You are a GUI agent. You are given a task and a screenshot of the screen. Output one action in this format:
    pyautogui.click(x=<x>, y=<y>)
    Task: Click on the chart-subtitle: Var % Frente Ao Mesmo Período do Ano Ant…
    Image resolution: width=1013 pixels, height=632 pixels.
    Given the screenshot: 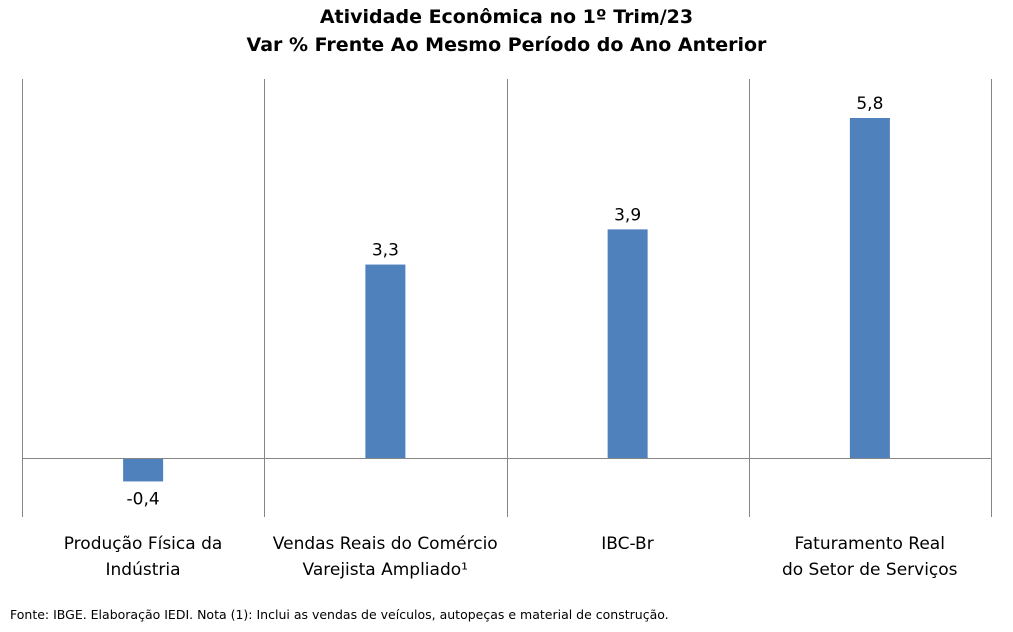 What is the action you would take?
    pyautogui.click(x=506, y=45)
    